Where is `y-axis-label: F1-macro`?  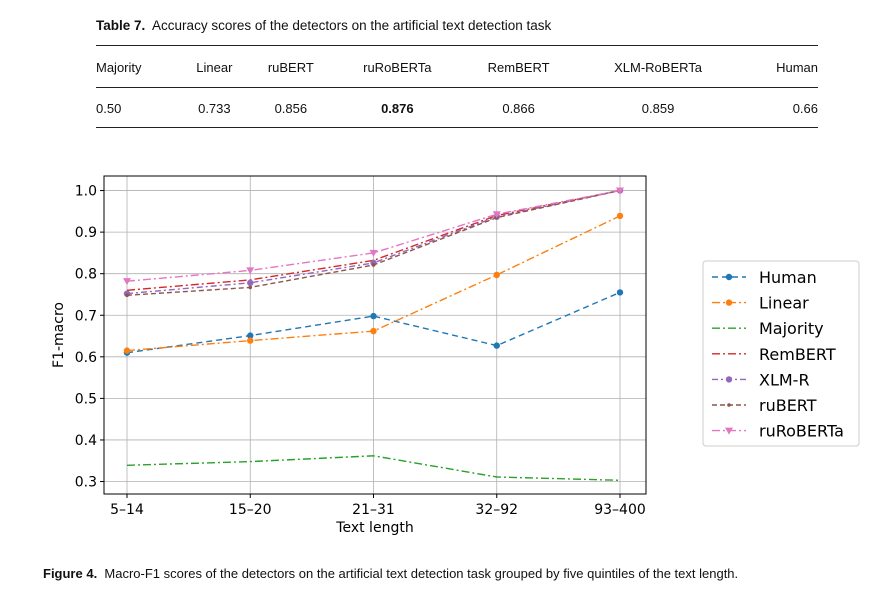
y-axis-label: F1-macro is located at coordinates (59, 335).